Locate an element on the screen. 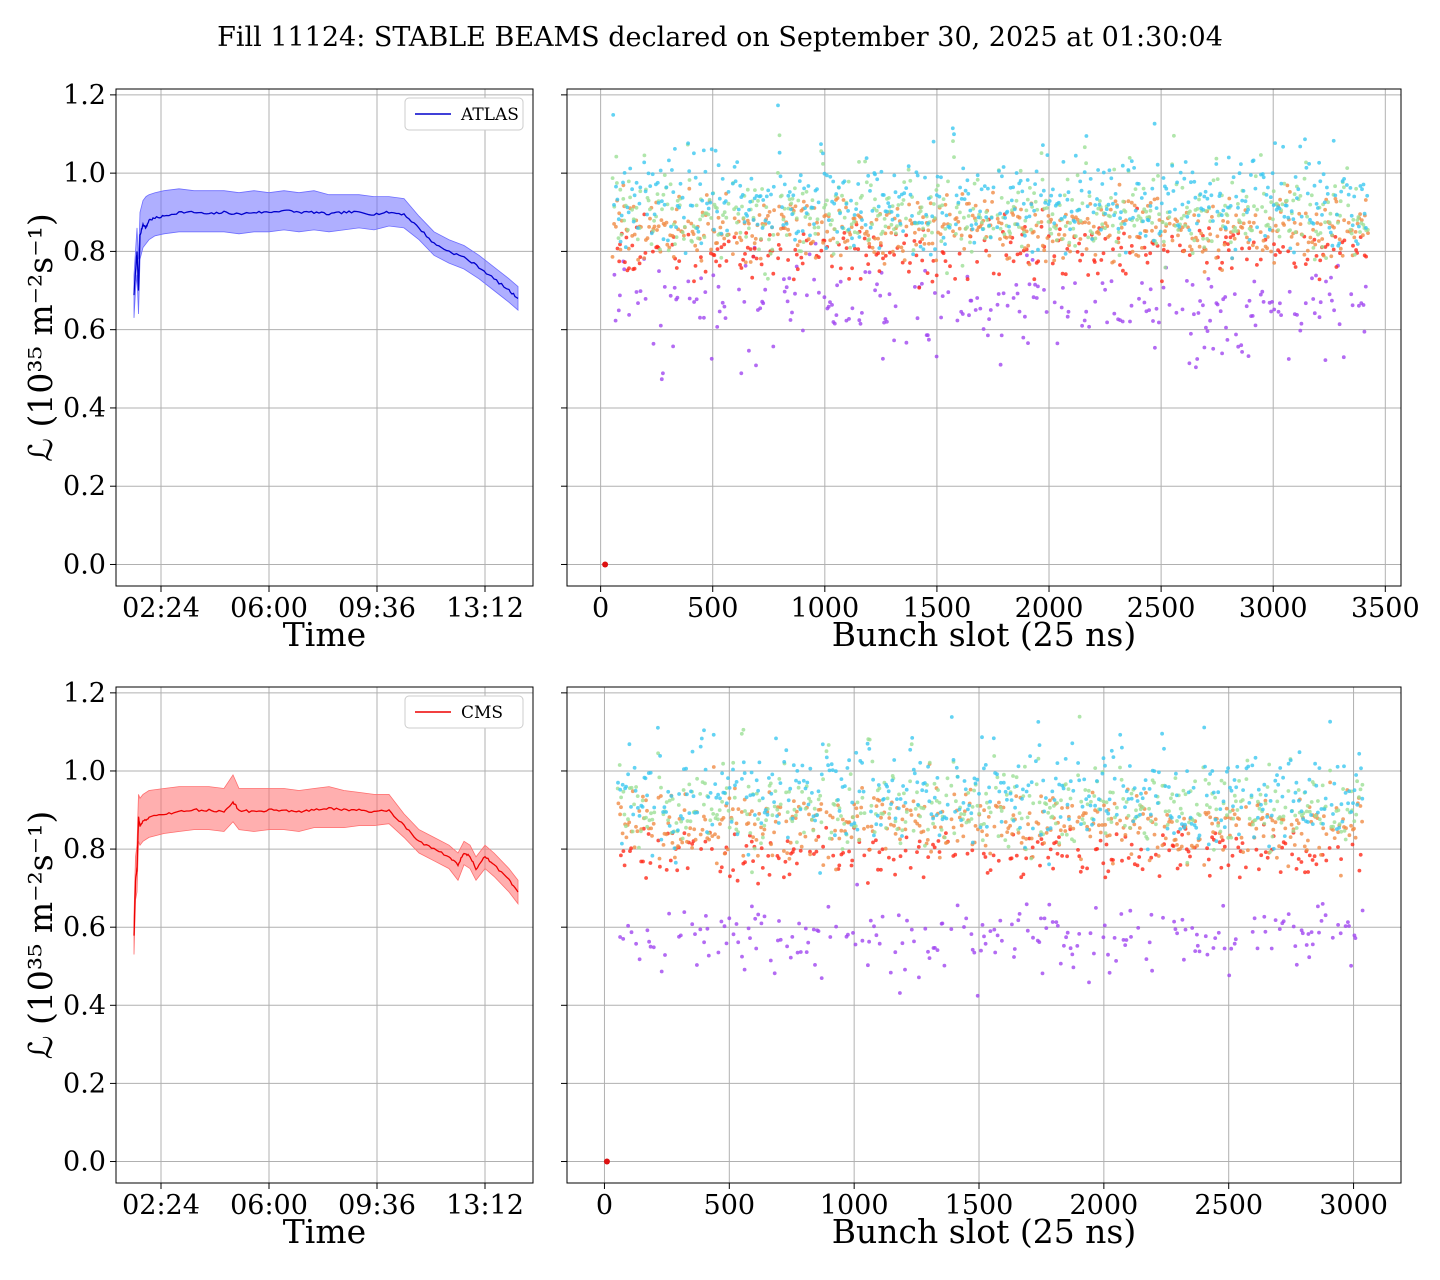  x-tick-label: 13:12 is located at coordinates (485, 1205).